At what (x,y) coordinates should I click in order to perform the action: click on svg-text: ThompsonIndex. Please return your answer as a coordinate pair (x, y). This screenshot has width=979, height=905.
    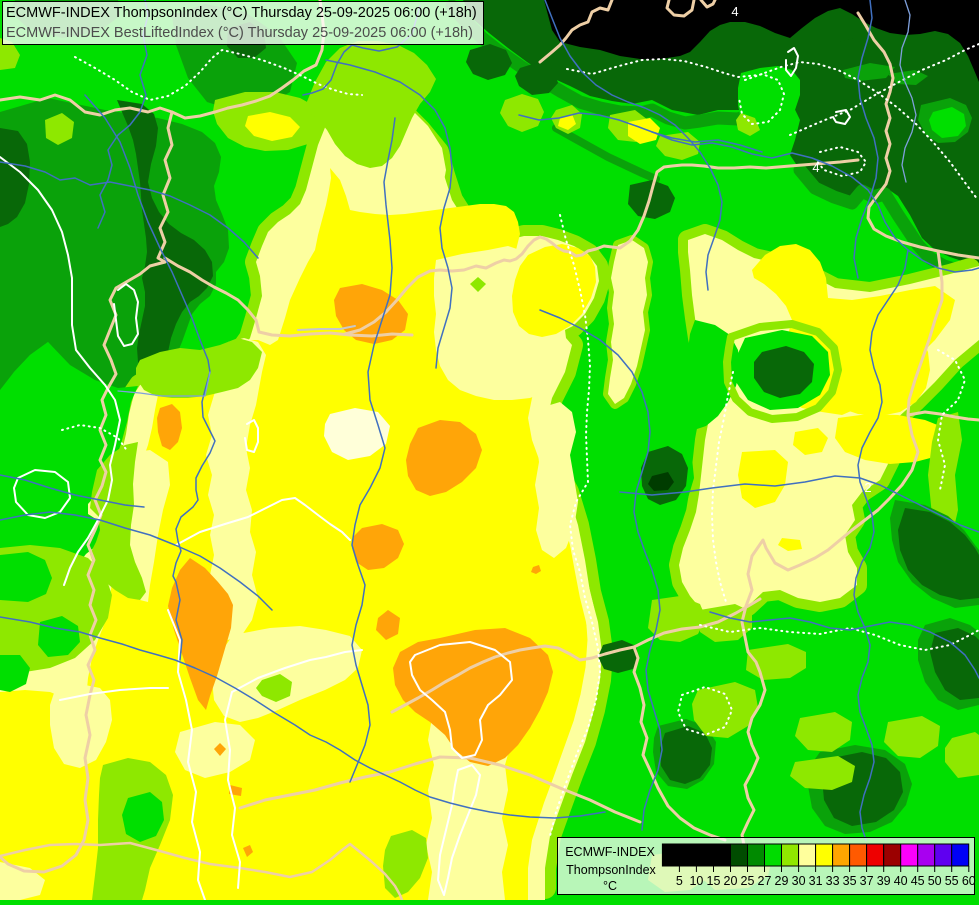
    Looking at the image, I should click on (611, 870).